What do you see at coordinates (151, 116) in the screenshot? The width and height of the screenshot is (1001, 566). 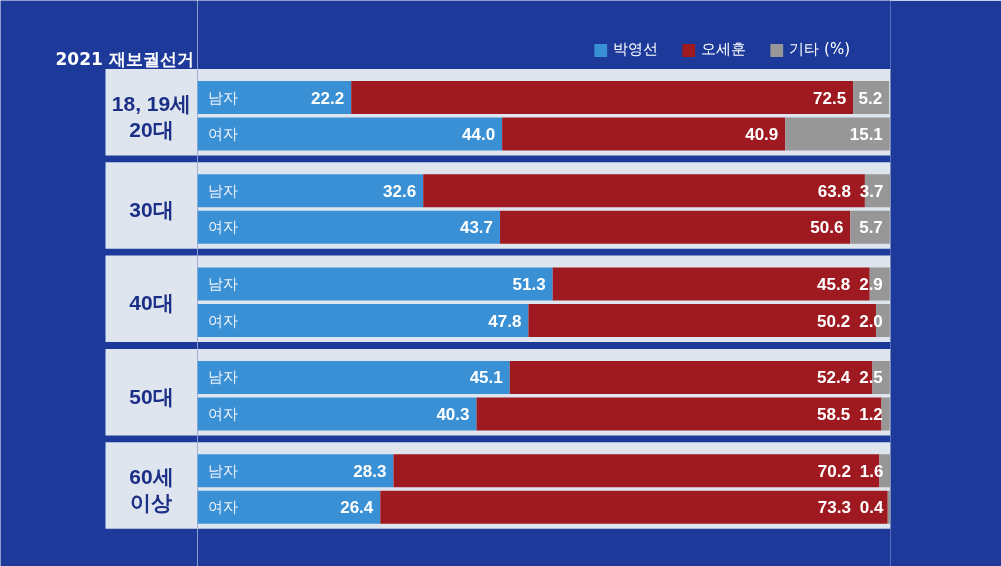 I see `text: 18, 19세 20대` at bounding box center [151, 116].